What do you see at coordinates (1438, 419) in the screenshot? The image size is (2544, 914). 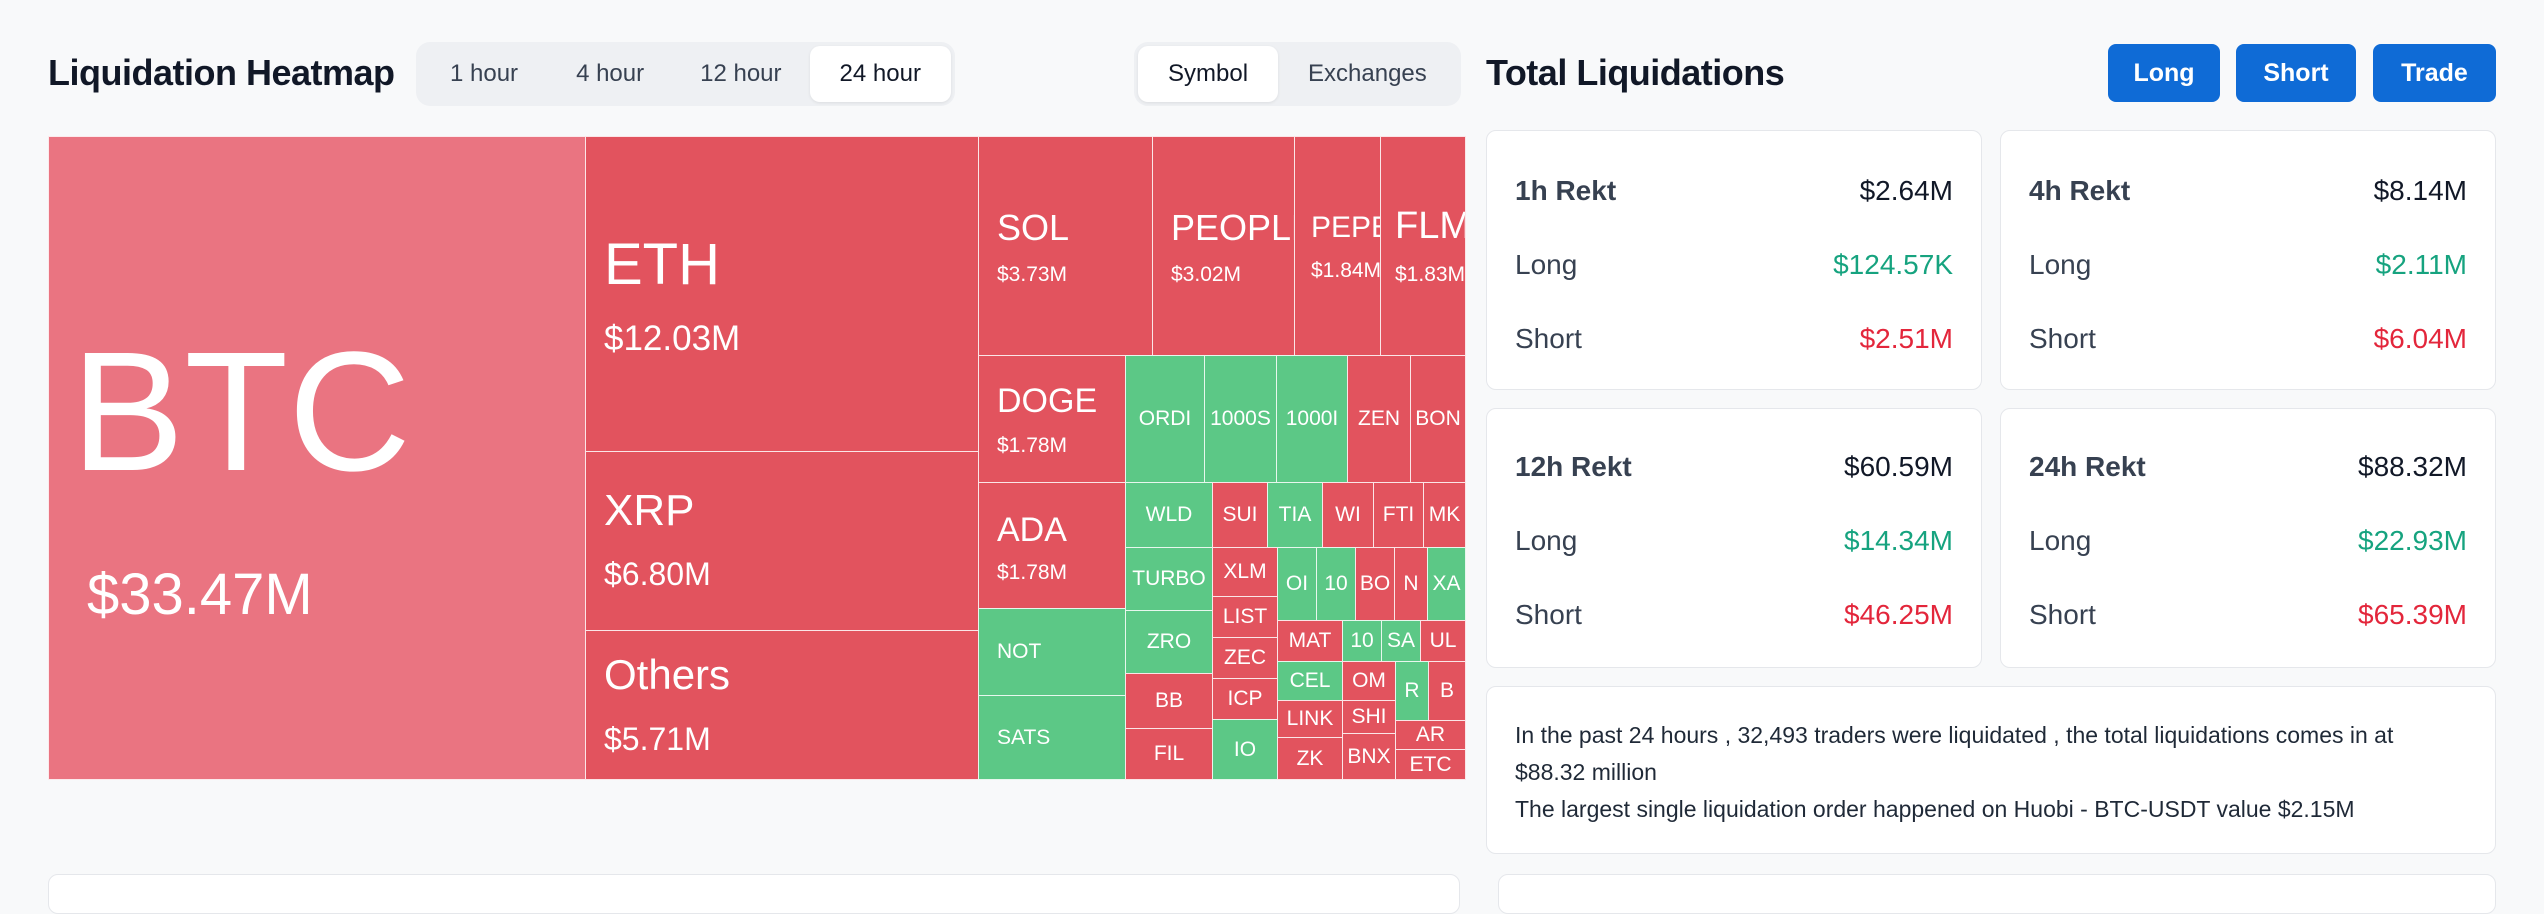 I see `tile-bon: BON` at bounding box center [1438, 419].